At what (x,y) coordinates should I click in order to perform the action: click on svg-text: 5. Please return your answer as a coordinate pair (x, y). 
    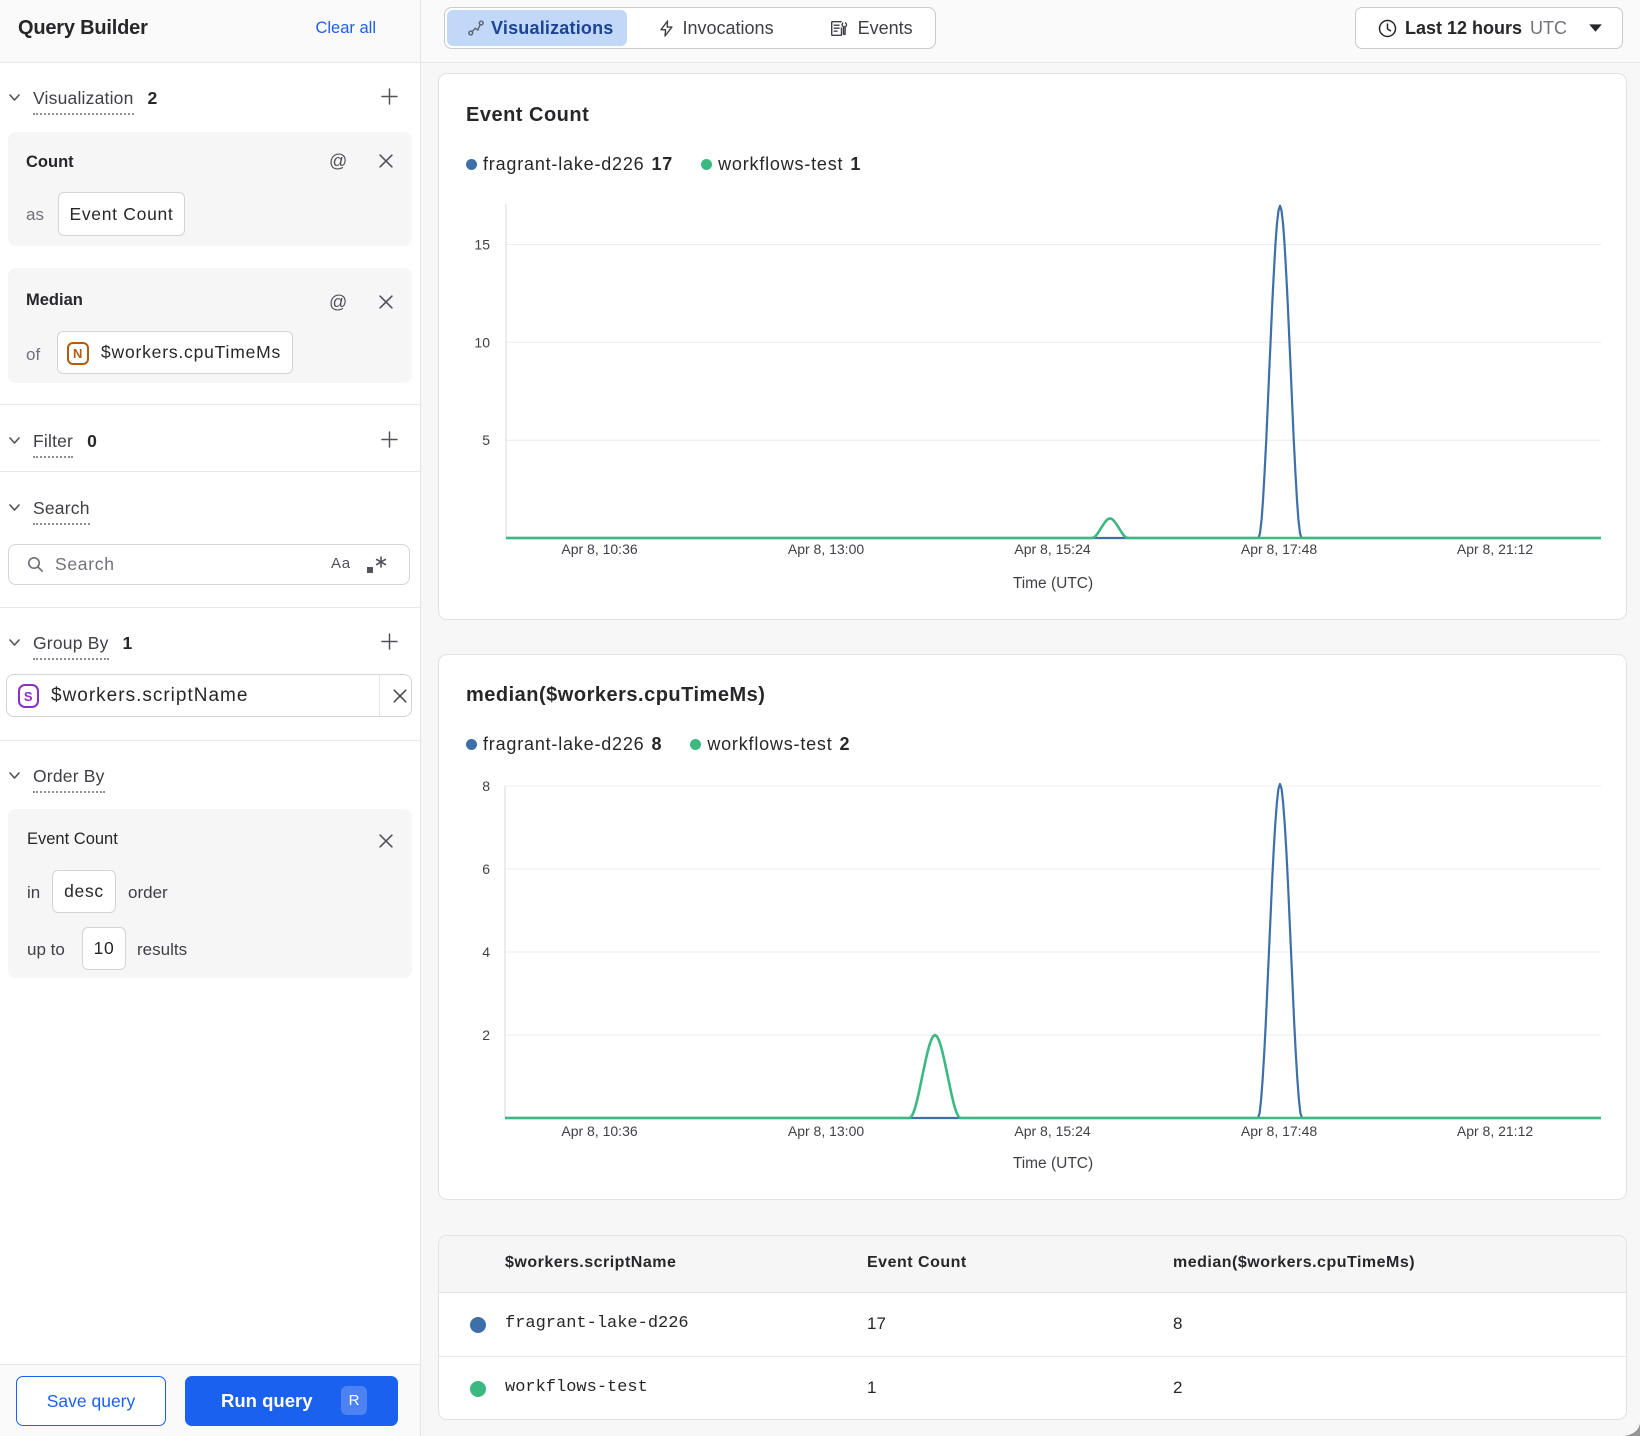
    Looking at the image, I should click on (486, 440).